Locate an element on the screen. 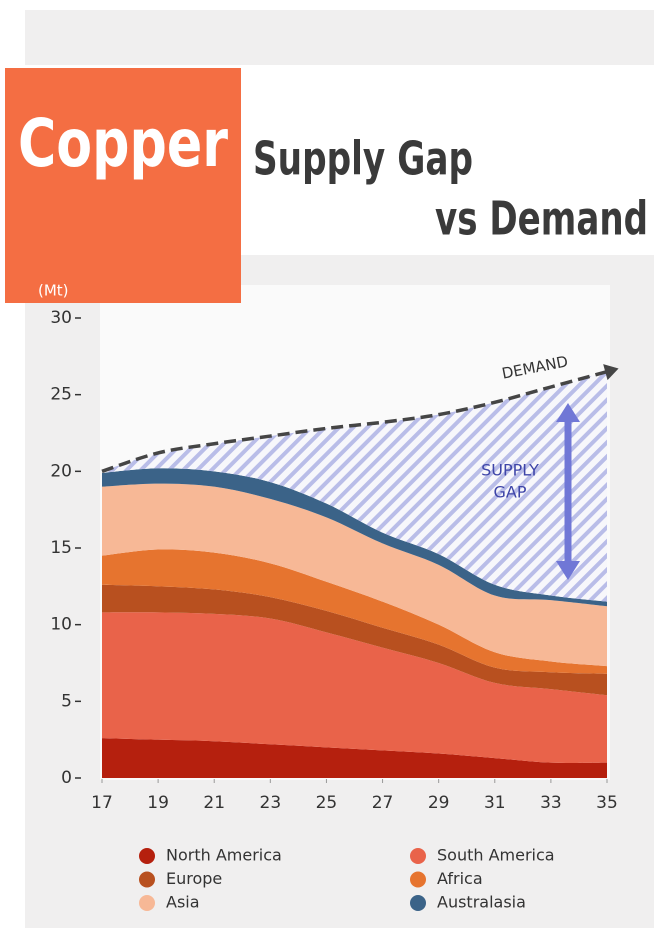  y-axis-label: (Mt) is located at coordinates (53, 291).